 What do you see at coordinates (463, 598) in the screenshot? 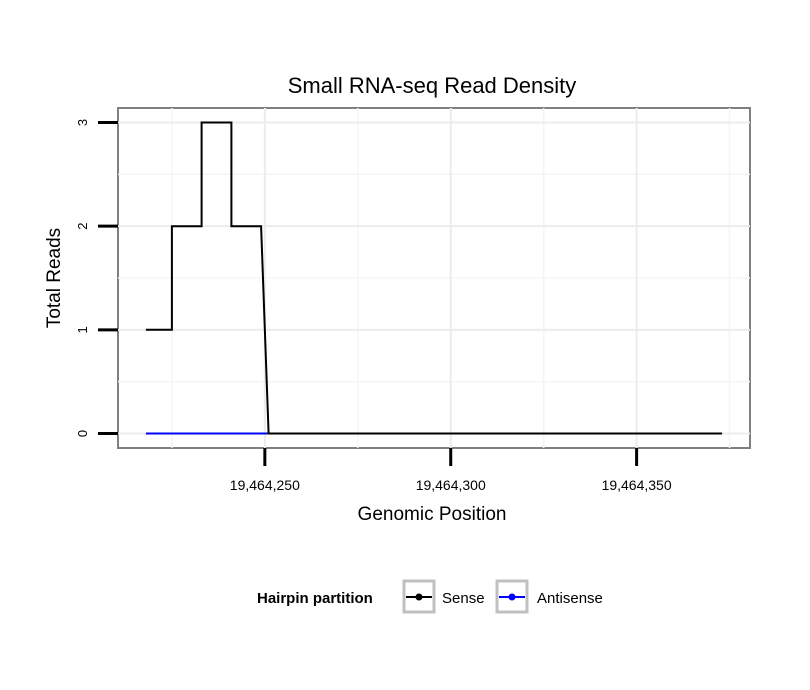
I see `legend-label-sense: Sense` at bounding box center [463, 598].